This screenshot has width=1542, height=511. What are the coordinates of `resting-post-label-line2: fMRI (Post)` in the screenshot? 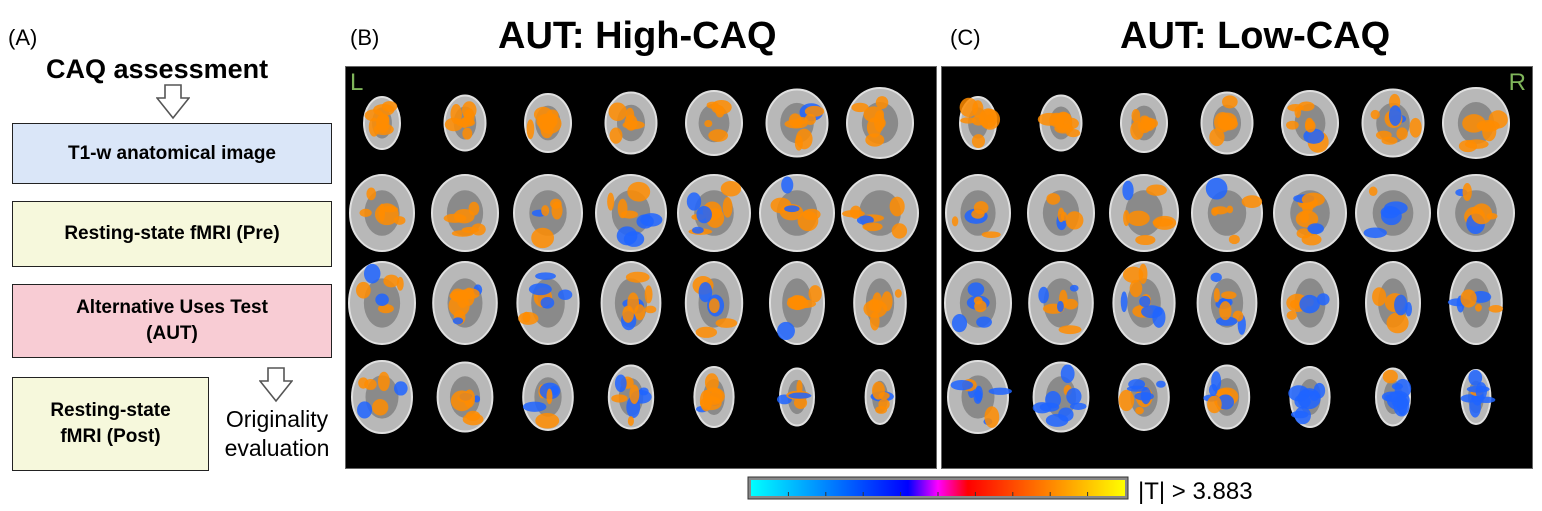 It's located at (110, 436).